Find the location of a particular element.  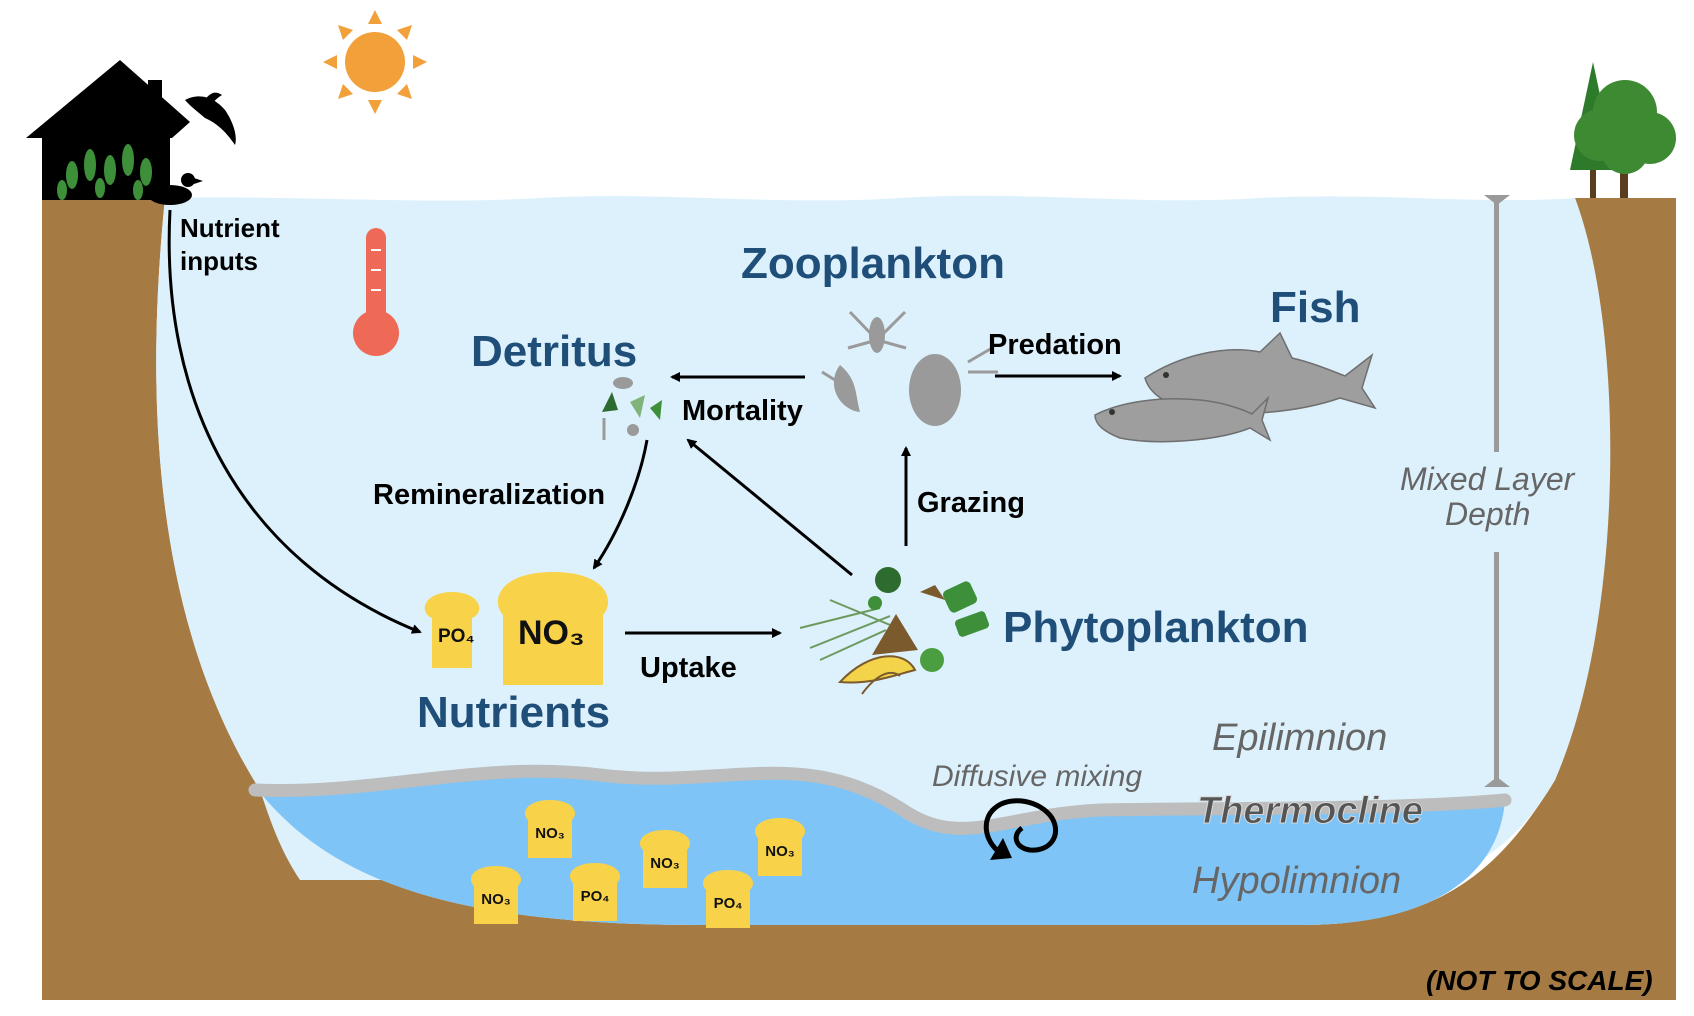

crop-plants-icon is located at coordinates (104, 172).